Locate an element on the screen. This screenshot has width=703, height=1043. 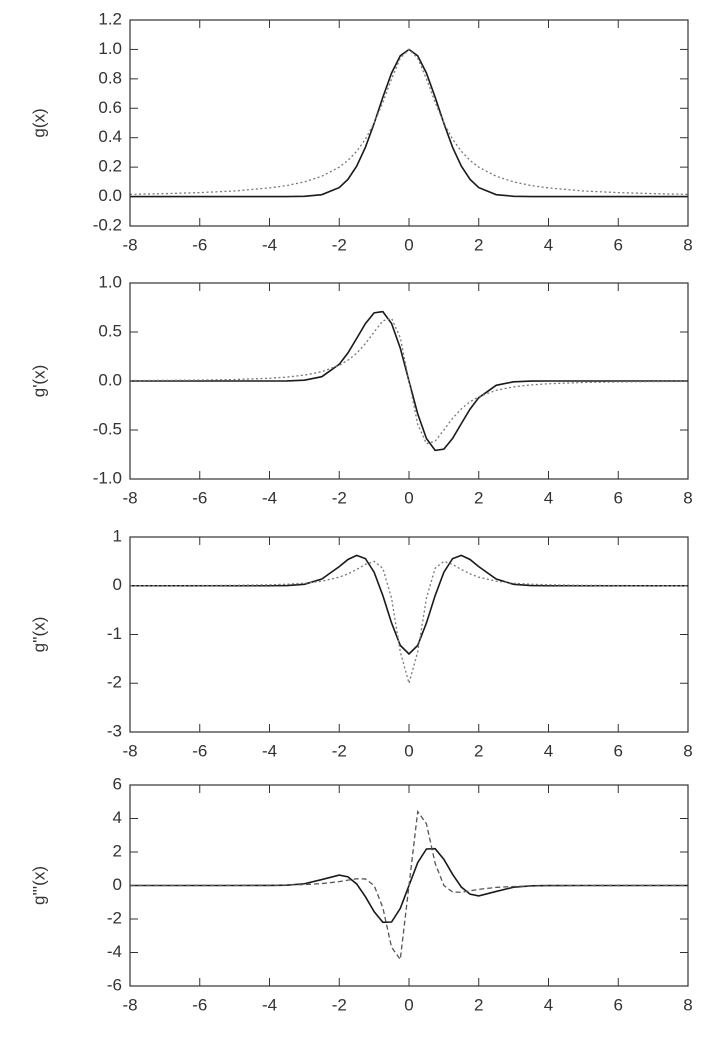
y-tick-label: 2 is located at coordinates (117, 850).